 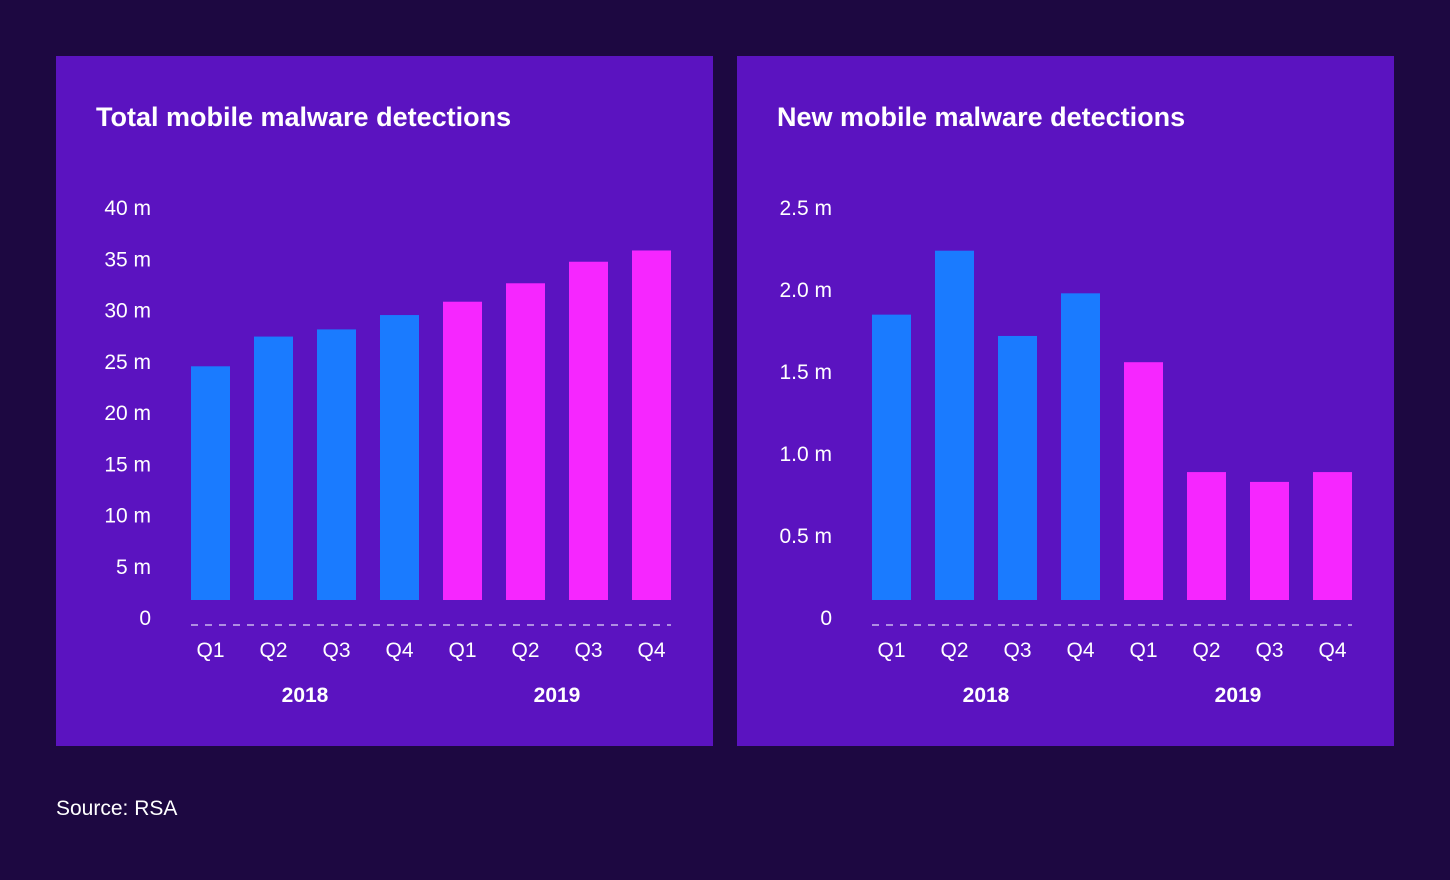 I want to click on chart0-ytick-label: 5 m, so click(x=133, y=567).